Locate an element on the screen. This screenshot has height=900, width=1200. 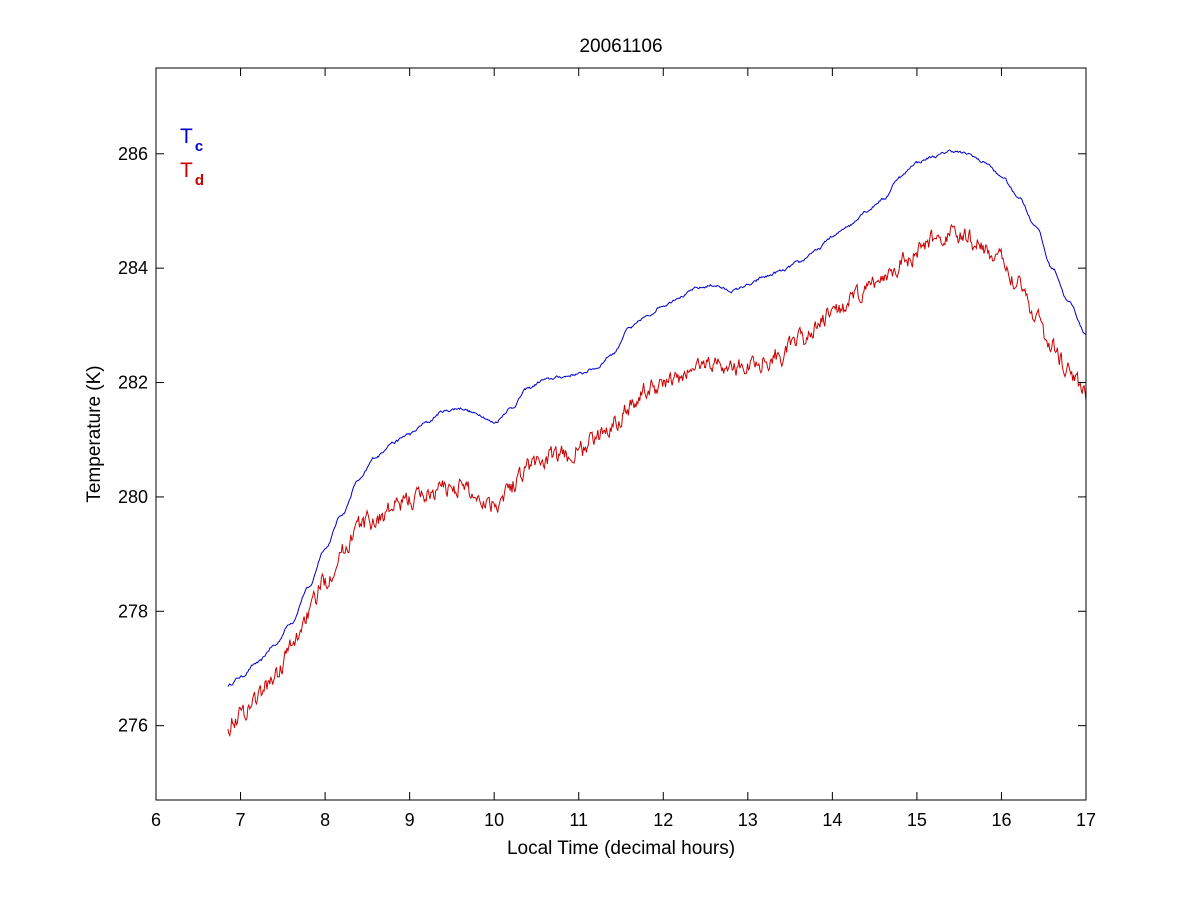
x-tick-label: 9 is located at coordinates (410, 820).